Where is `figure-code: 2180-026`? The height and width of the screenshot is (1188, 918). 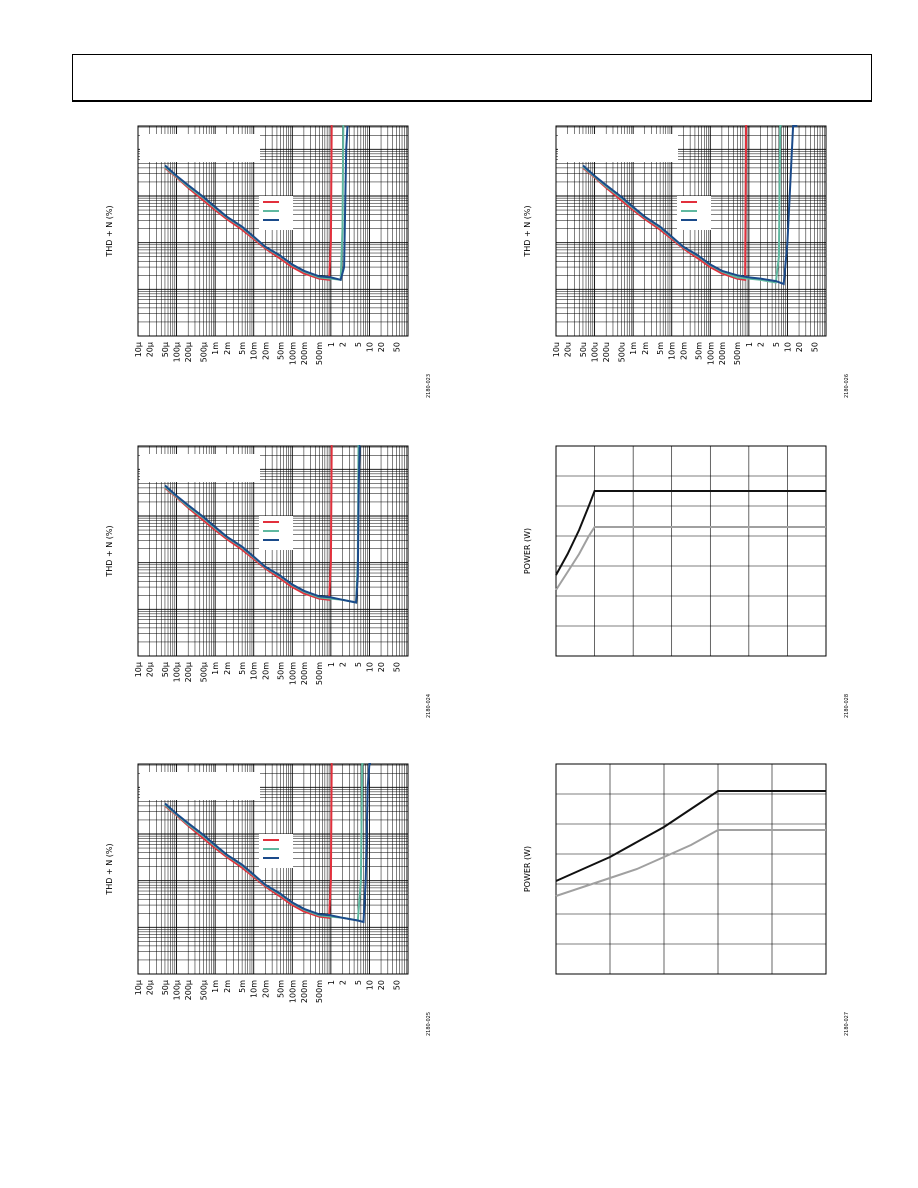 figure-code: 2180-026 is located at coordinates (847, 386).